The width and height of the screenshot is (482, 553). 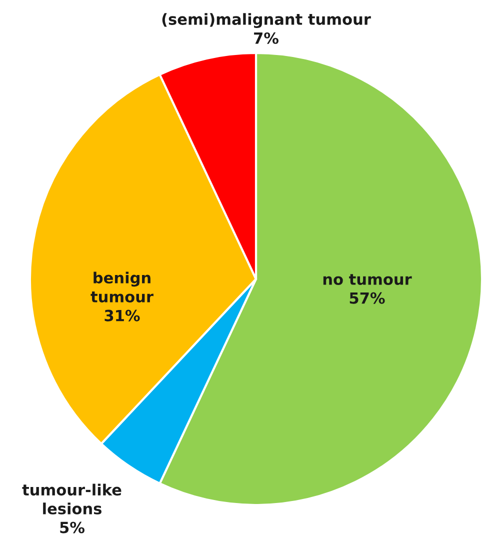 I want to click on data-label: 57%, so click(x=367, y=298).